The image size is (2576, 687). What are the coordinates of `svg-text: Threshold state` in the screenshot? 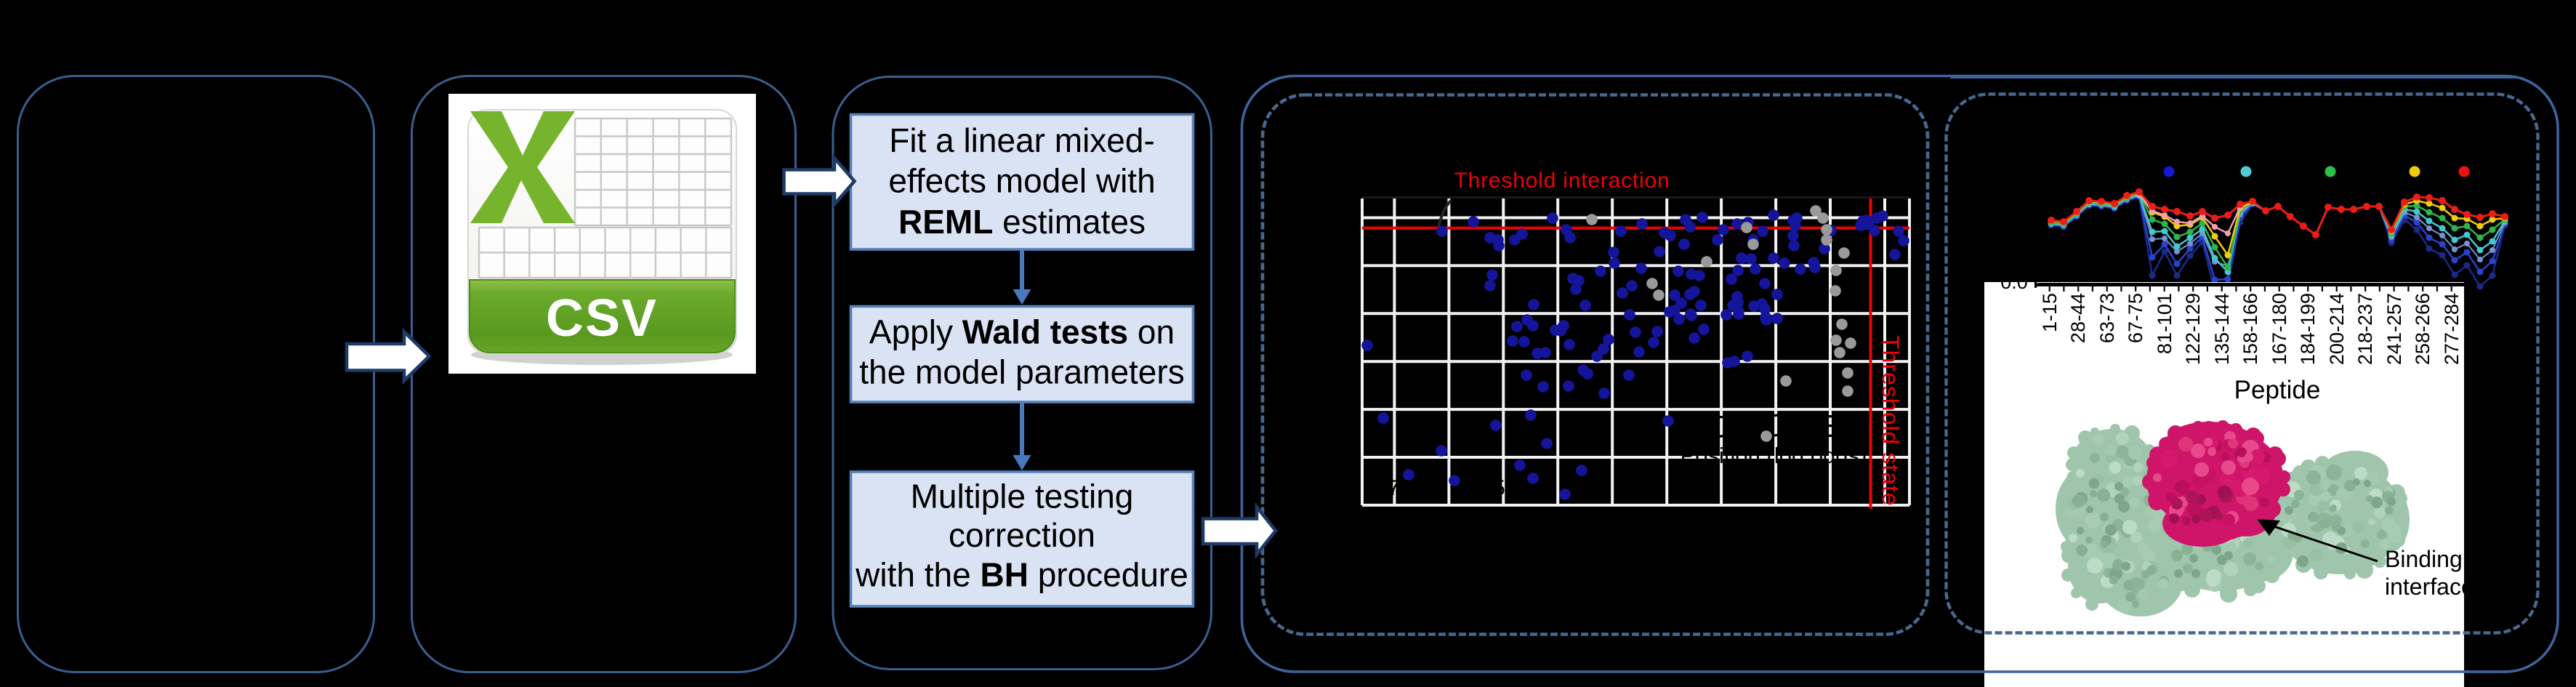 It's located at (1890, 421).